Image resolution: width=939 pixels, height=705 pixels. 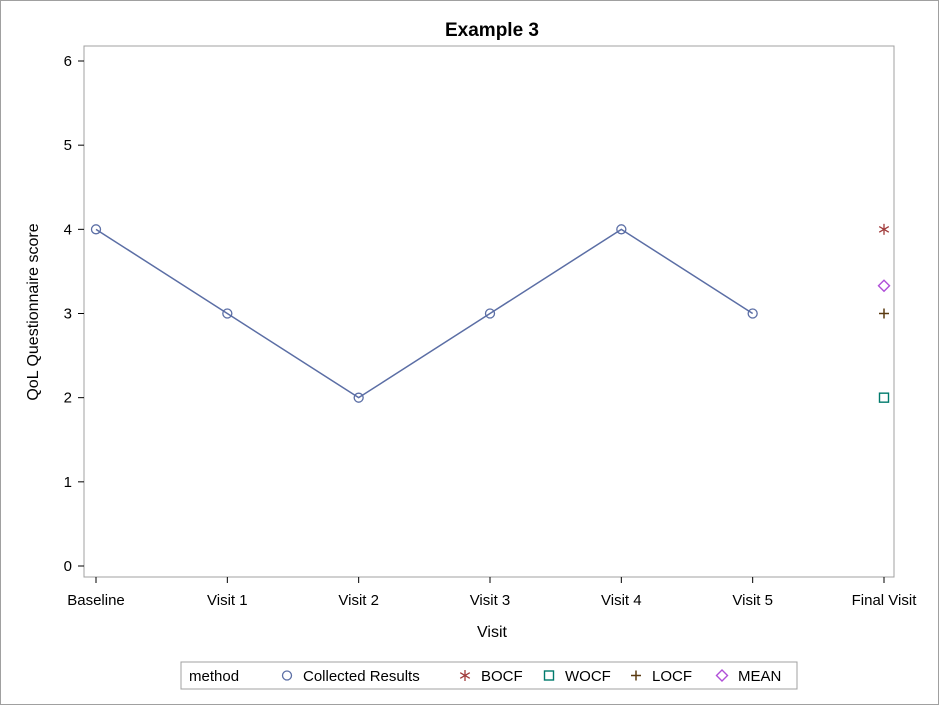 I want to click on x-tick-label: Visit 4, so click(x=621, y=600).